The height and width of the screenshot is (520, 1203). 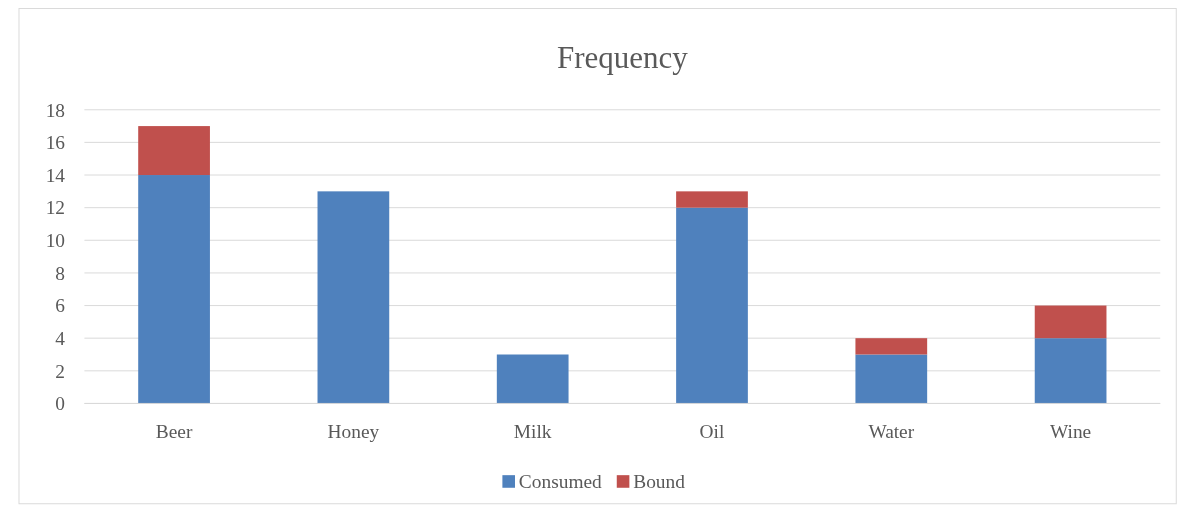 I want to click on chart-title: Frequency, so click(x=622, y=58).